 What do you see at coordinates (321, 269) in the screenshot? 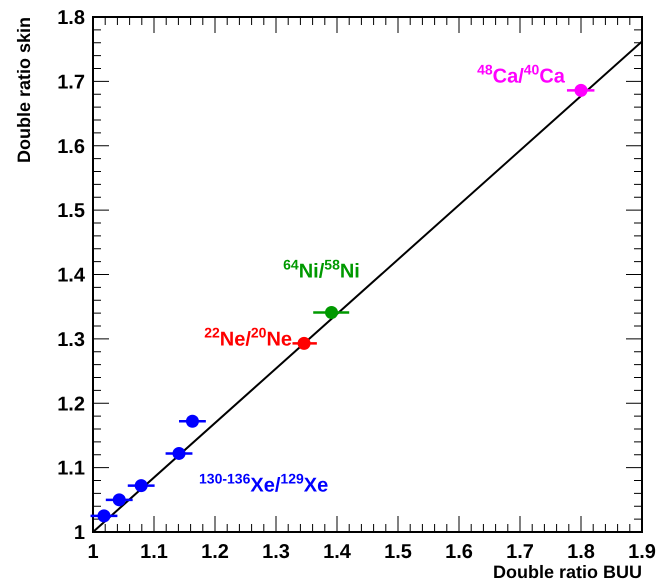
I see `series-label: $^{64}$Ni/$^{58}$Ni` at bounding box center [321, 269].